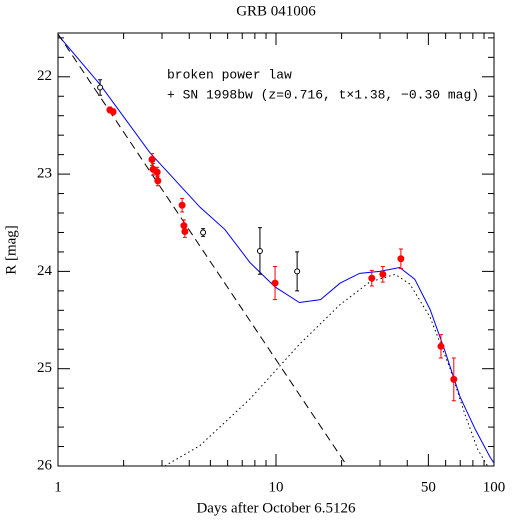  I want to click on y-tick-label: 24, so click(45, 271).